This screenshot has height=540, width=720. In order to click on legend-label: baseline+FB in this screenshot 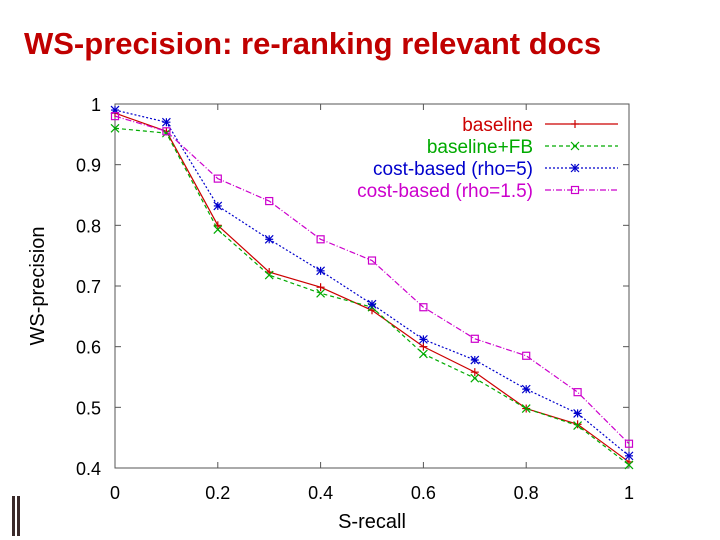, I will do `click(480, 147)`.